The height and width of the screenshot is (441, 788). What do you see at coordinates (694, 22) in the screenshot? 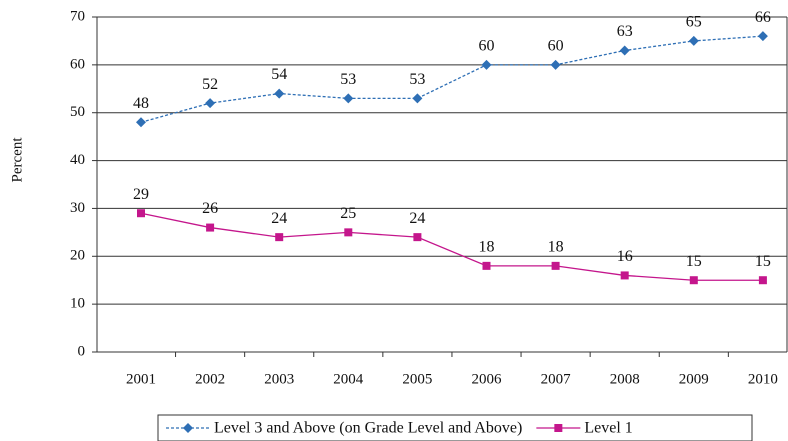
I see `data-label: 65` at bounding box center [694, 22].